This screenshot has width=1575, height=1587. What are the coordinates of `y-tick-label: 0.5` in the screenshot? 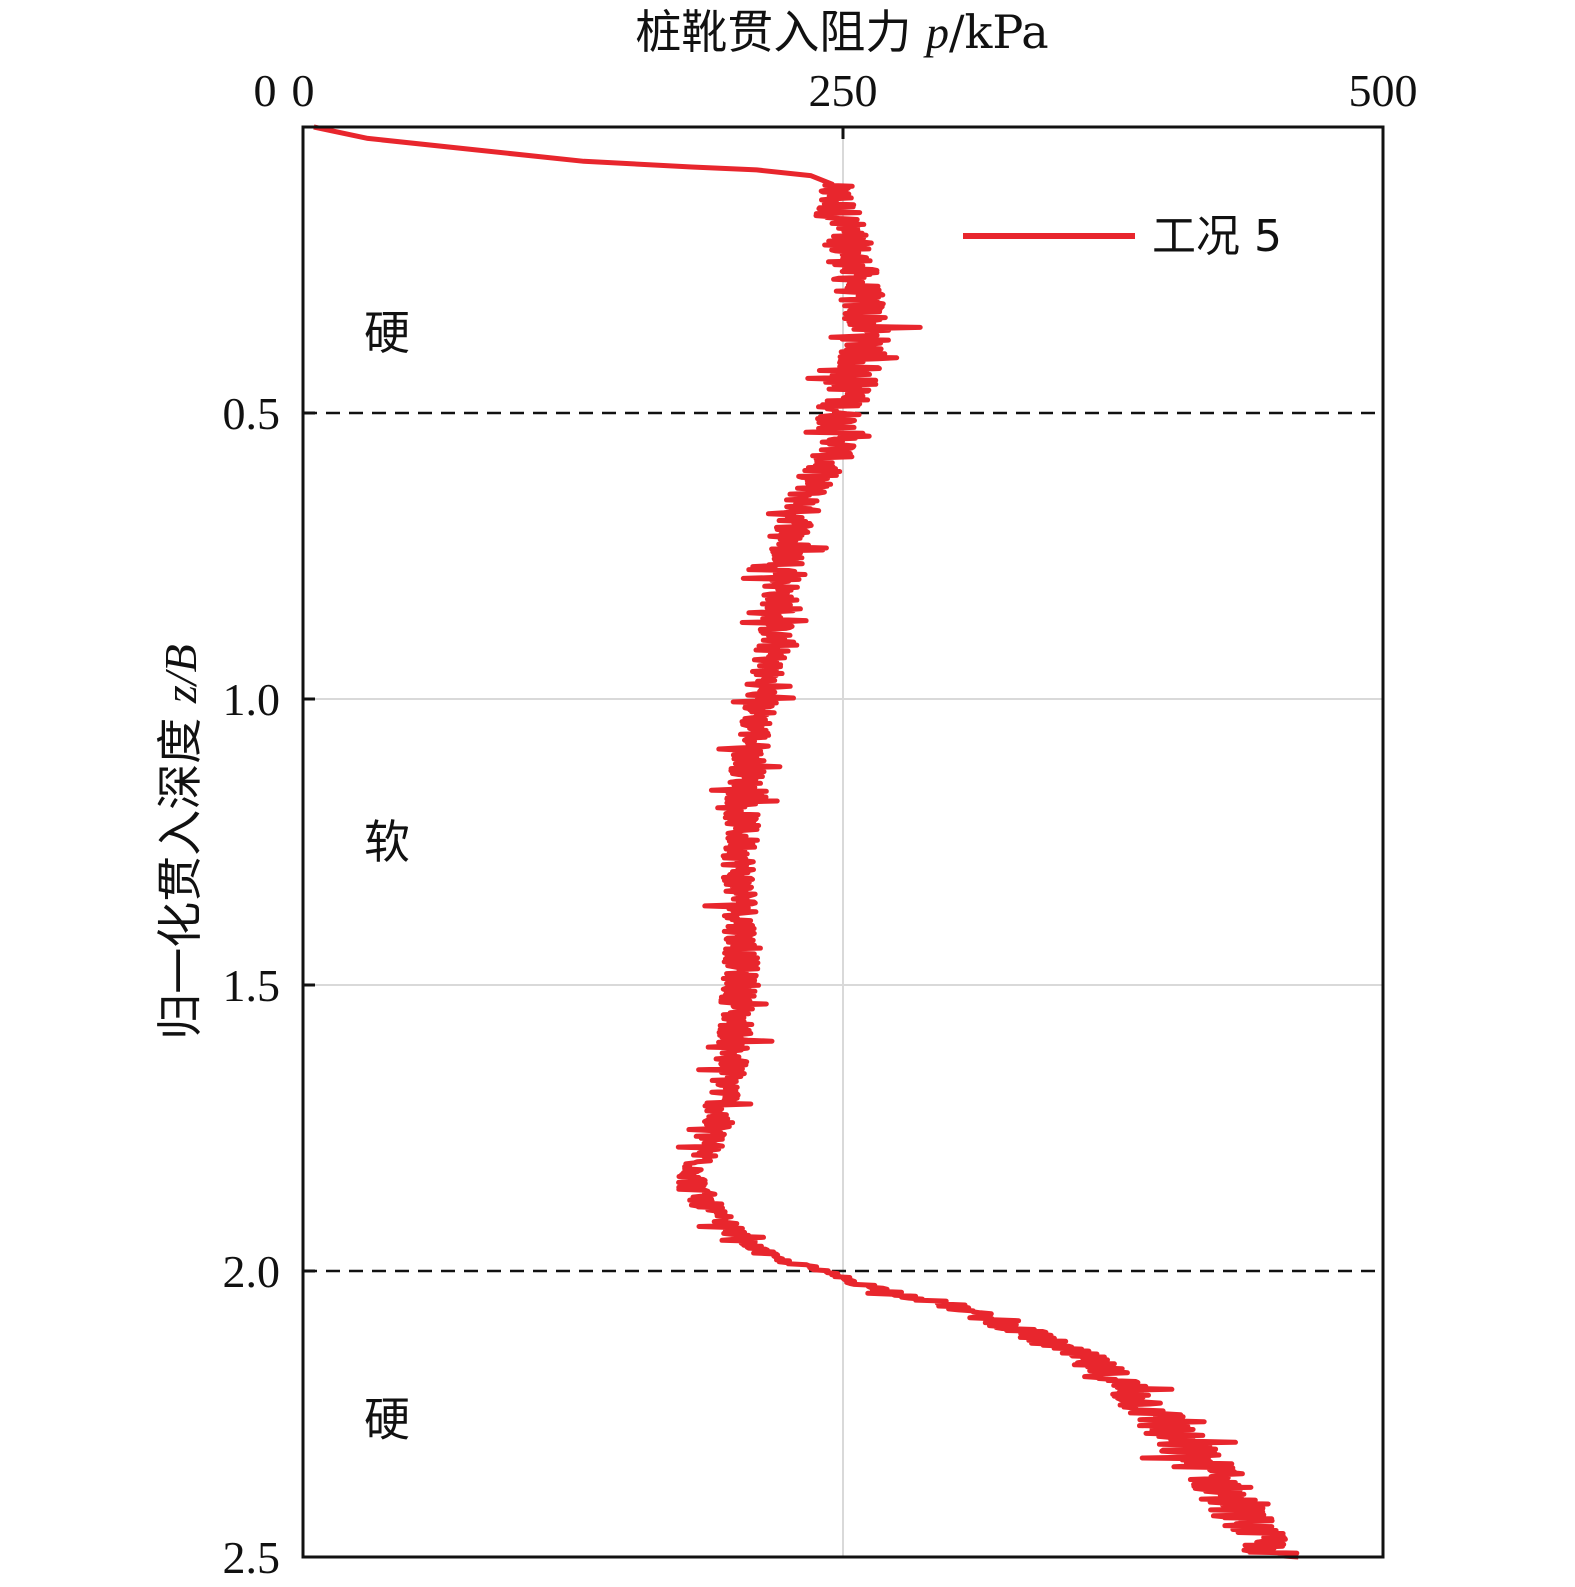 It's located at (252, 413).